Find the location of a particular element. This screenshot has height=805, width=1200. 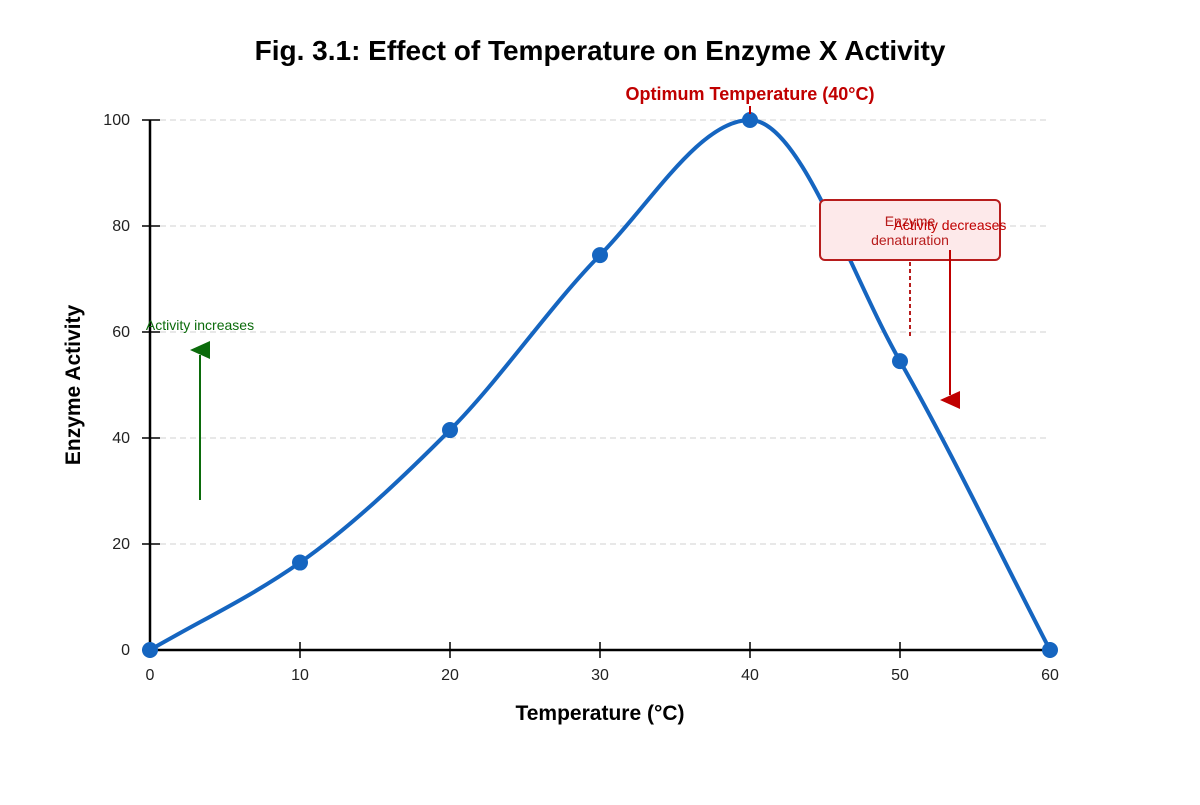

x-tick-label: 20 is located at coordinates (450, 675).